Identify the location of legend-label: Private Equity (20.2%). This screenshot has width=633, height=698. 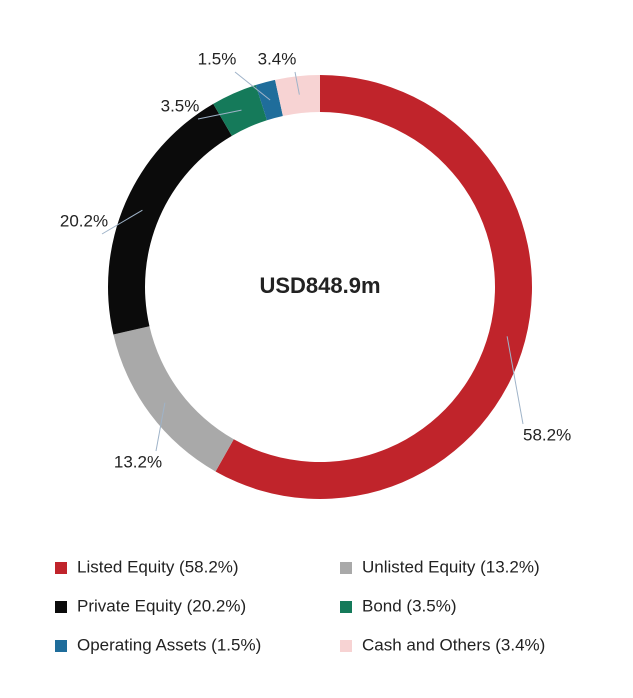
(161, 605).